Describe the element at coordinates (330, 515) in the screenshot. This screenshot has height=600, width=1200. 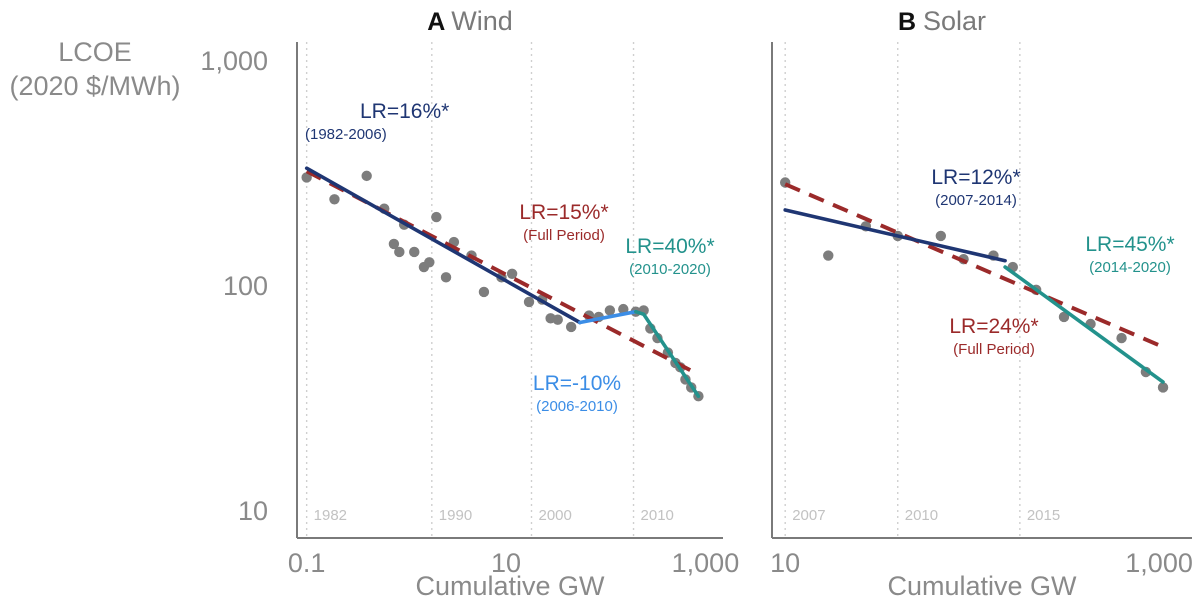
I see `wind-year-label: 1982` at that location.